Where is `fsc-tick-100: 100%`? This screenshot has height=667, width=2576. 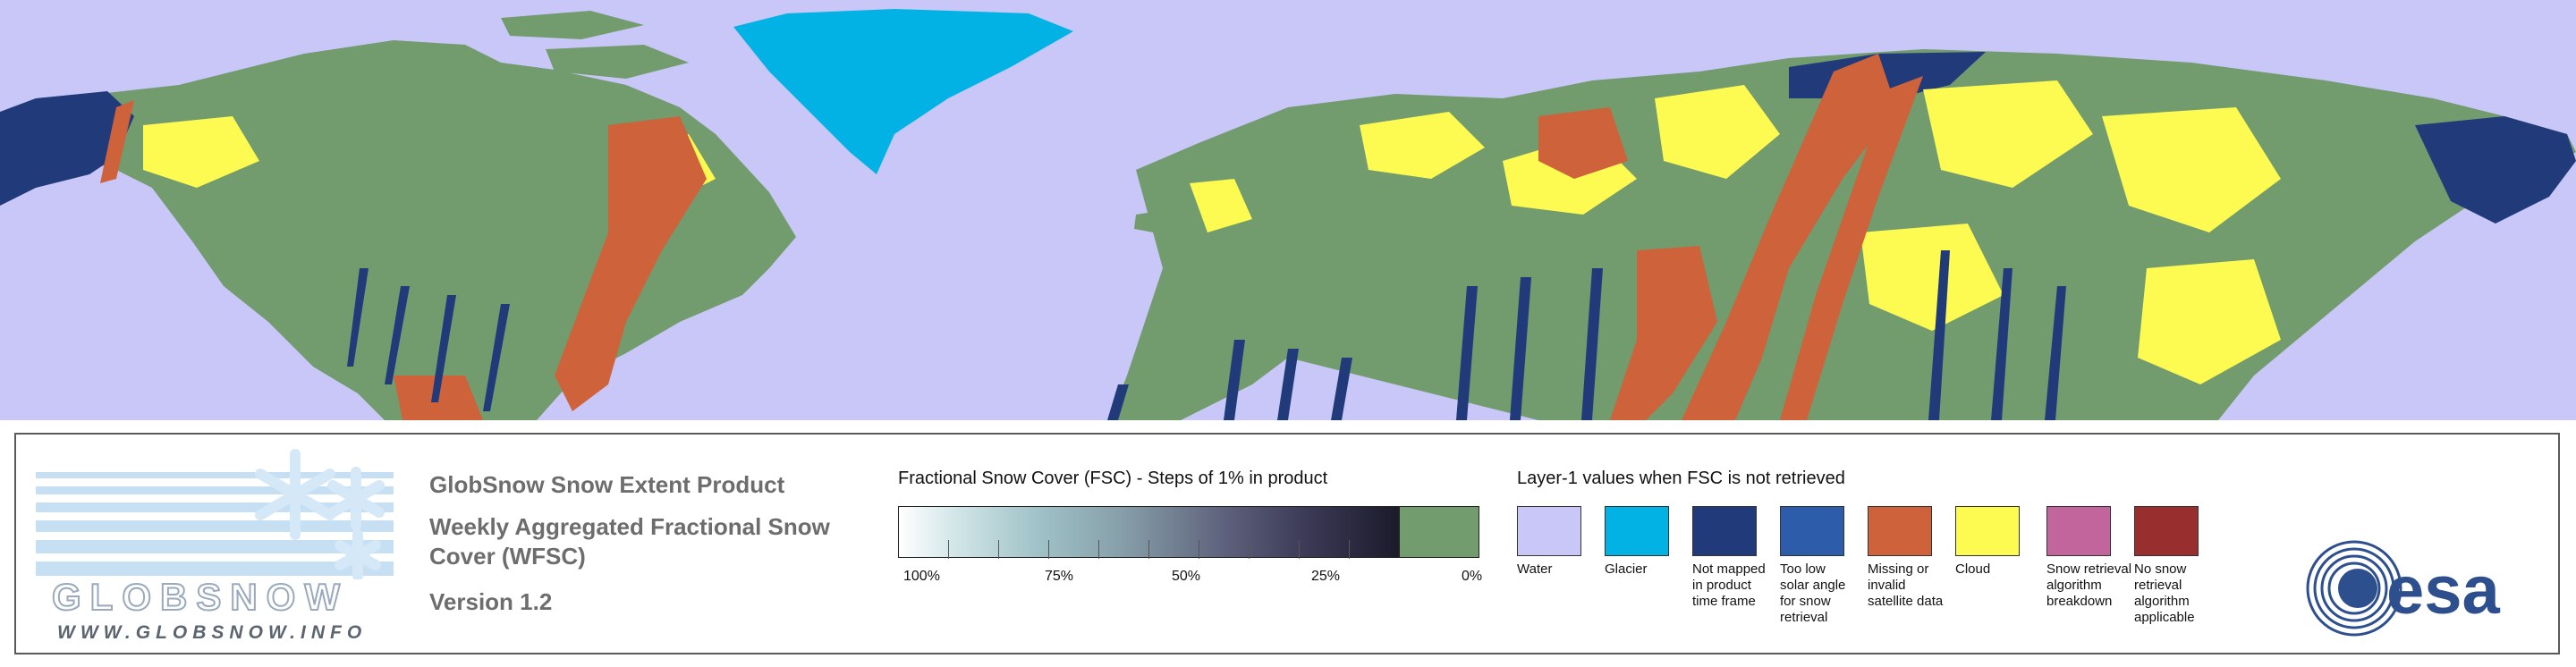
fsc-tick-100: 100% is located at coordinates (921, 576).